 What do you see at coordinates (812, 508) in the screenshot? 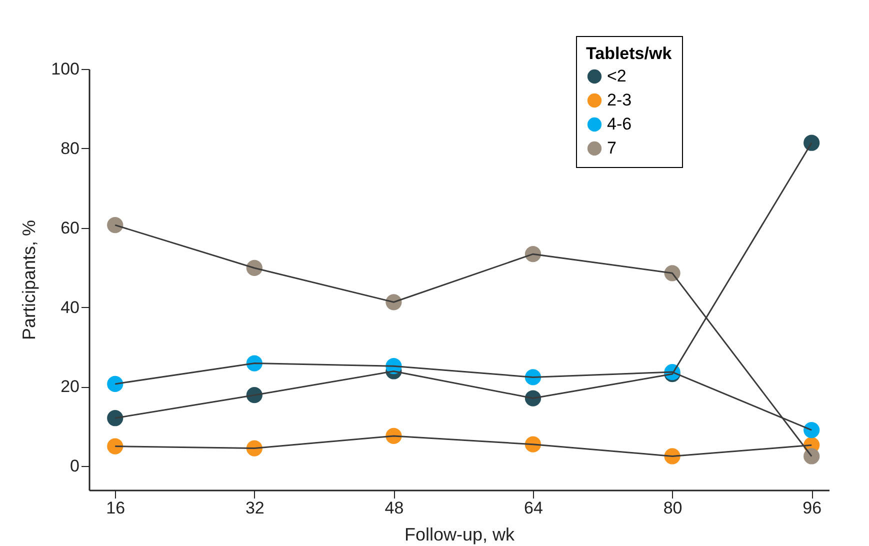
I see `x-tick-label: 96` at bounding box center [812, 508].